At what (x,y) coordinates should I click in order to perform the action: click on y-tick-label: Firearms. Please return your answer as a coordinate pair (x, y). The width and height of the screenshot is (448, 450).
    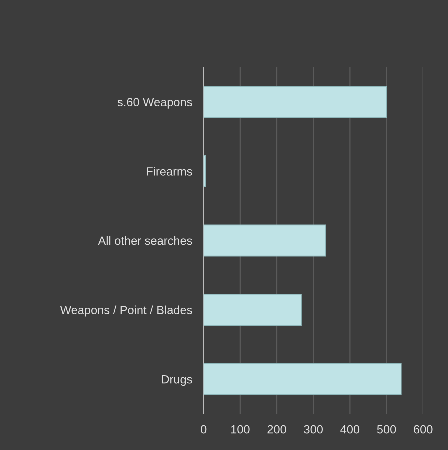
    Looking at the image, I should click on (169, 171).